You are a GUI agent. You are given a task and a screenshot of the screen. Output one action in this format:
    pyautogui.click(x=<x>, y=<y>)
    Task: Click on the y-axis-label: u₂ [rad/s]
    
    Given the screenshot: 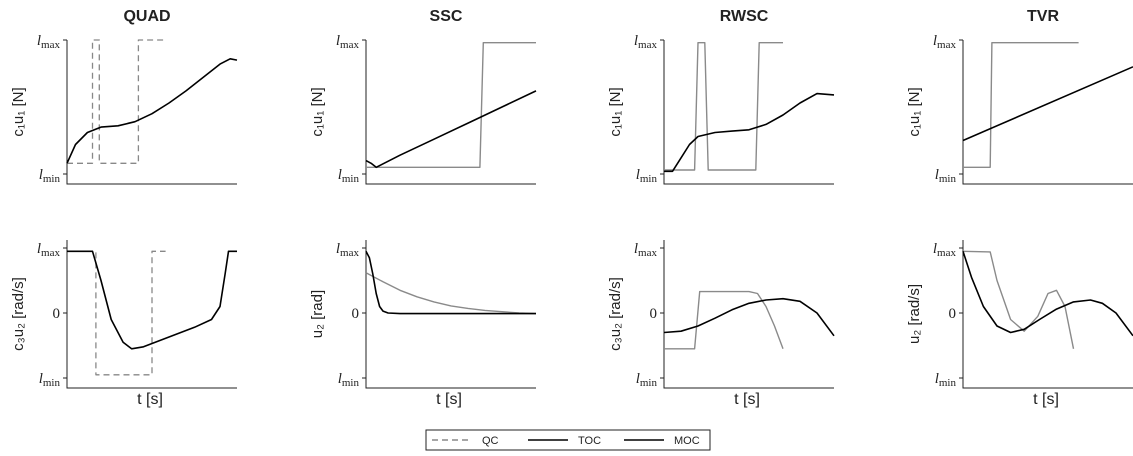 What is the action you would take?
    pyautogui.click(x=914, y=314)
    